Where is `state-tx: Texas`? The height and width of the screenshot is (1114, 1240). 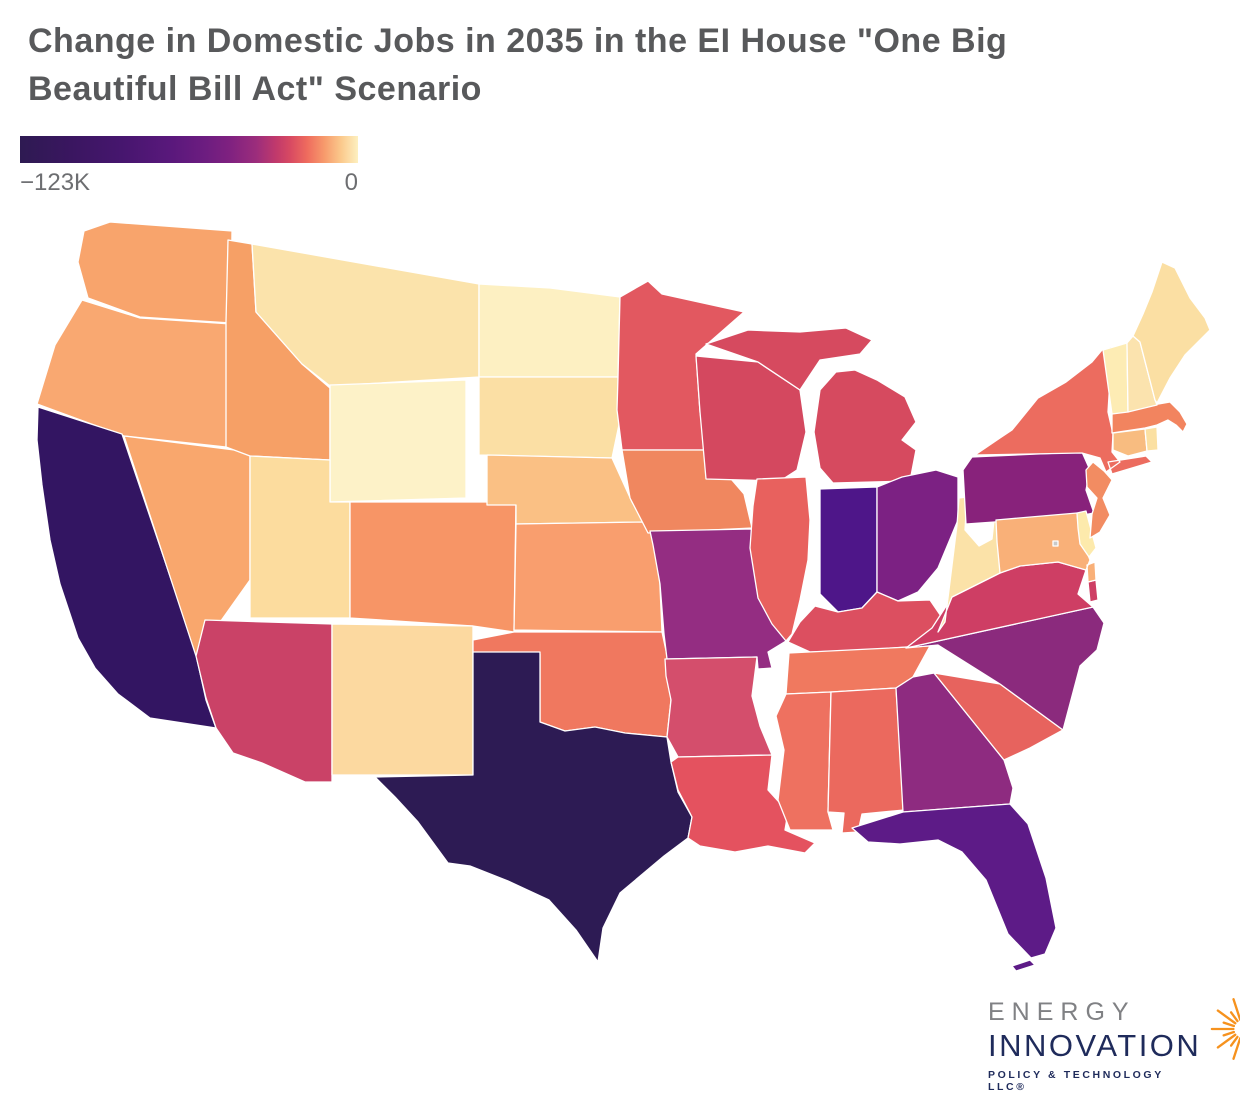 state-tx: Texas is located at coordinates (533, 807).